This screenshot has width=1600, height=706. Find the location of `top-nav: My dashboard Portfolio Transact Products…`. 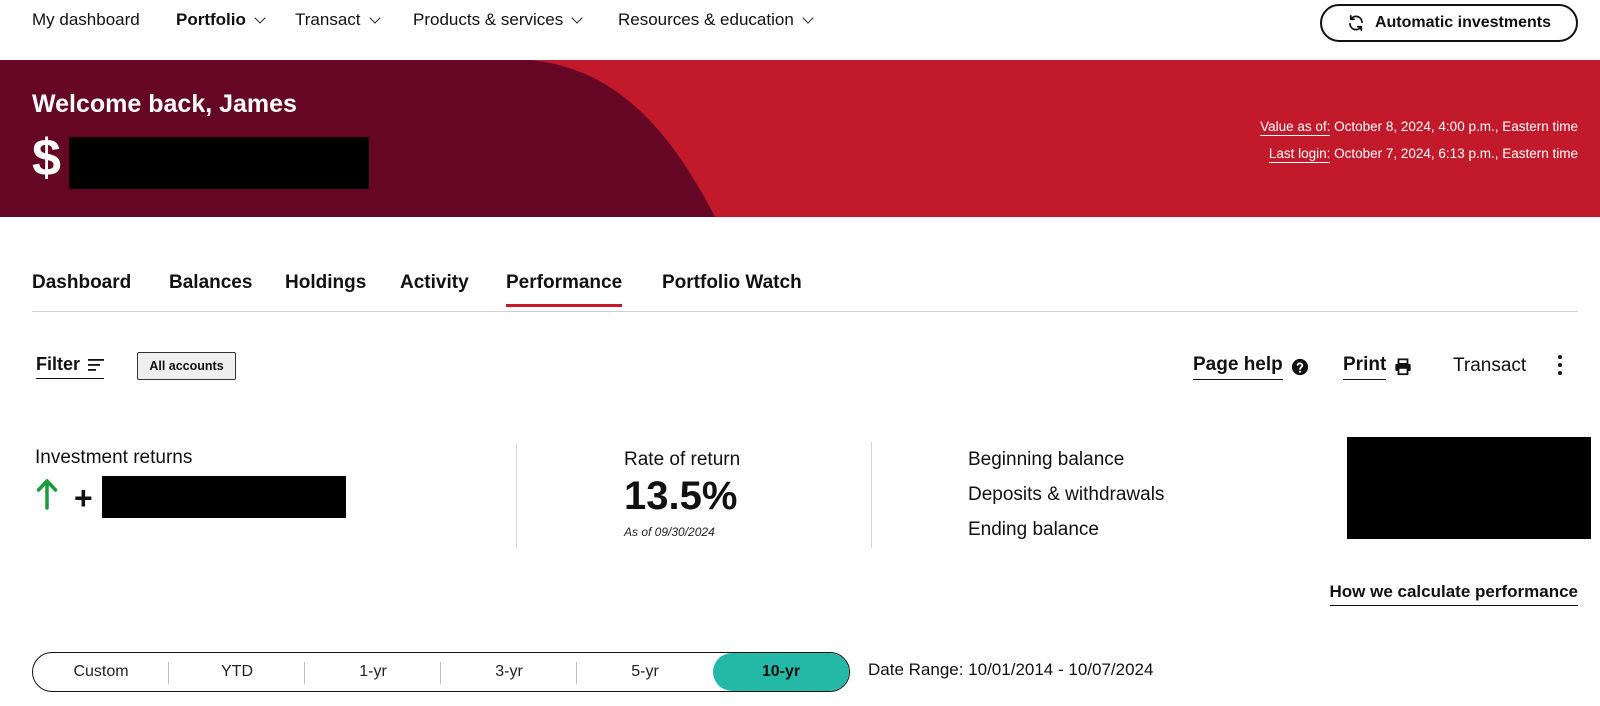

top-nav: My dashboard Portfolio Transact Products… is located at coordinates (800, 30).